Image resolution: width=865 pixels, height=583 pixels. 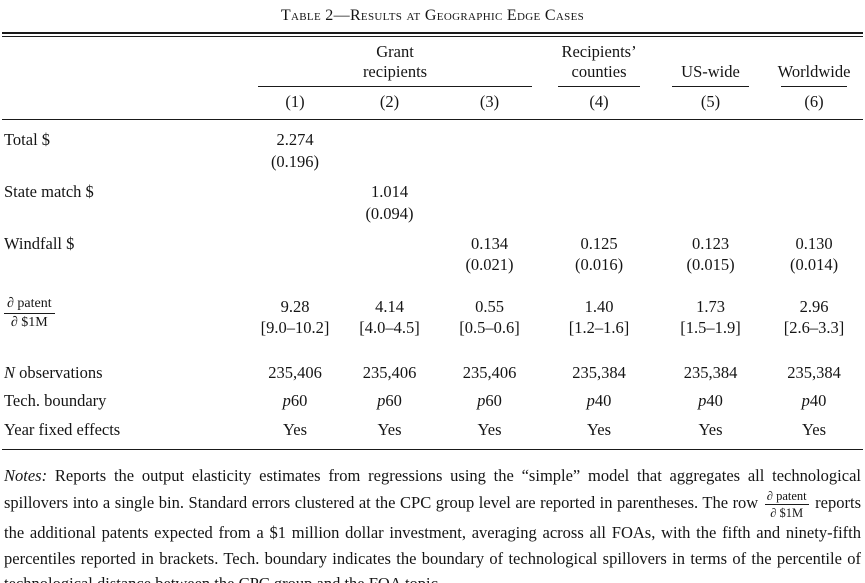 I want to click on col-group-us-wide: US-wide, so click(x=710, y=62).